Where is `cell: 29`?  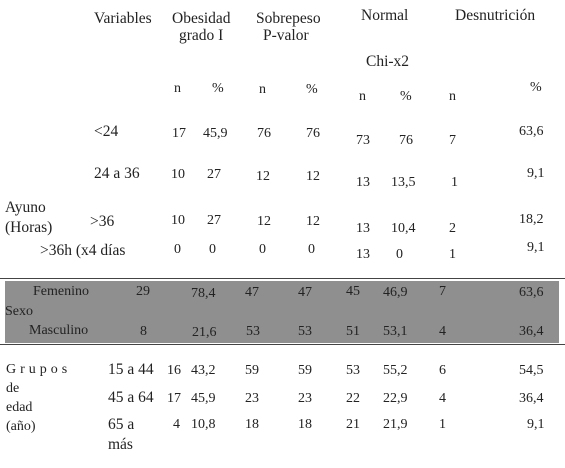 cell: 29 is located at coordinates (143, 291).